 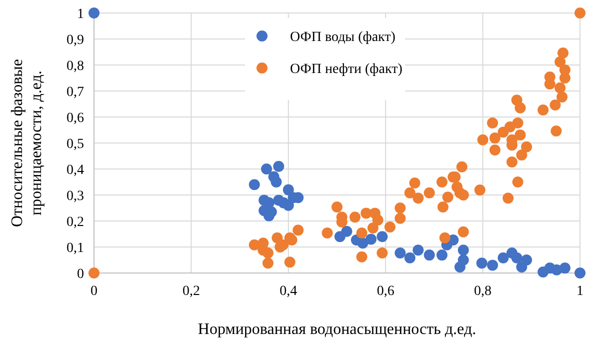 What do you see at coordinates (80, 274) in the screenshot?
I see `y-tick-label: 0` at bounding box center [80, 274].